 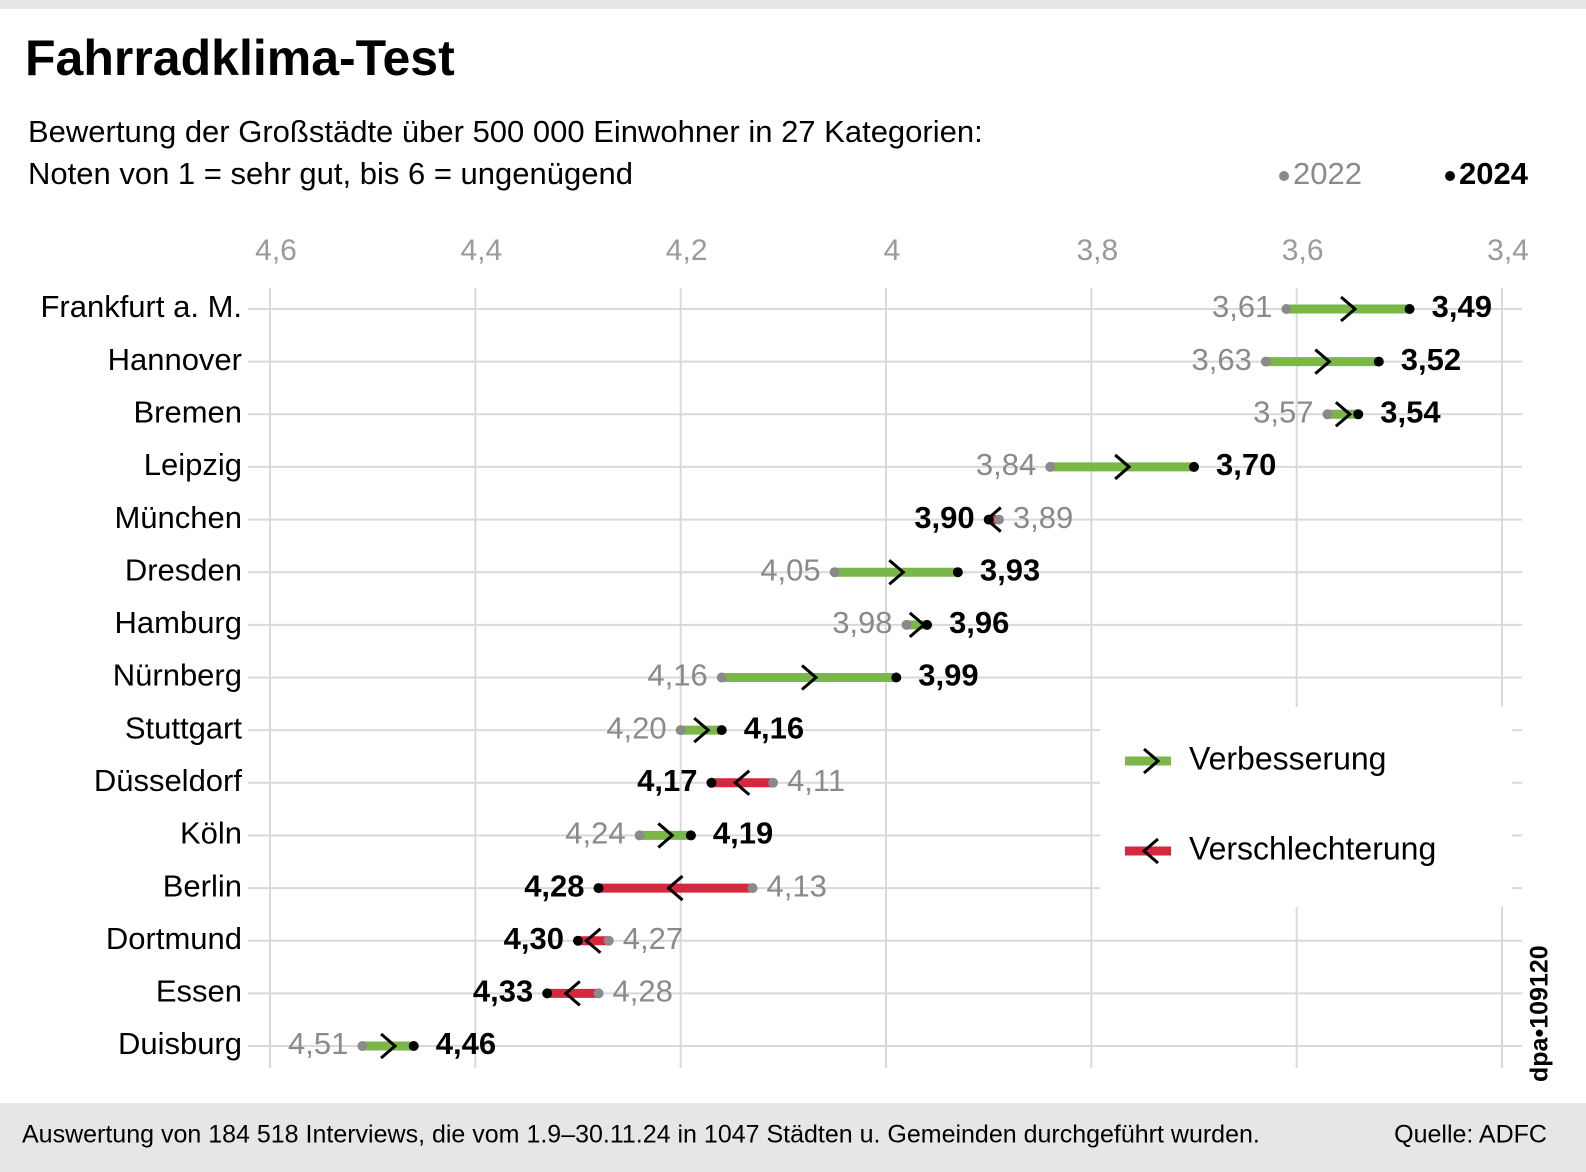 What do you see at coordinates (1043, 517) in the screenshot?
I see `value-label-2022: 3,89` at bounding box center [1043, 517].